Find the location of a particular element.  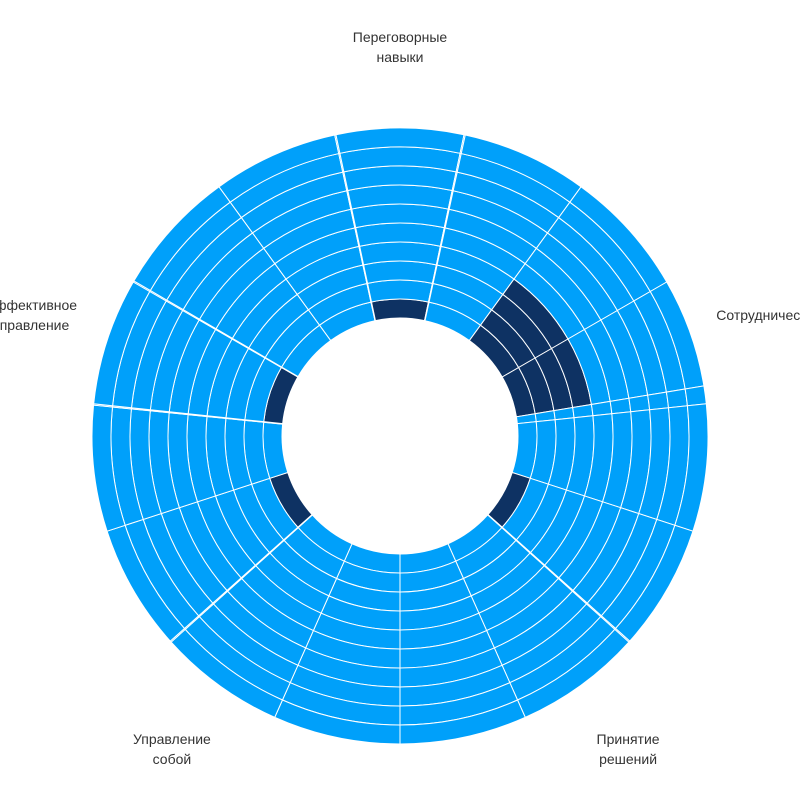

category-label: Управление собой is located at coordinates (172, 749).